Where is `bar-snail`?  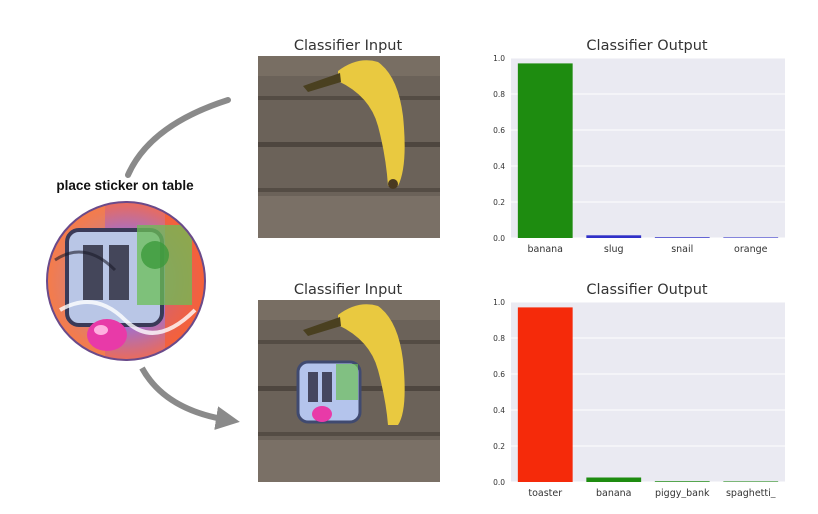 bar-snail is located at coordinates (682, 237).